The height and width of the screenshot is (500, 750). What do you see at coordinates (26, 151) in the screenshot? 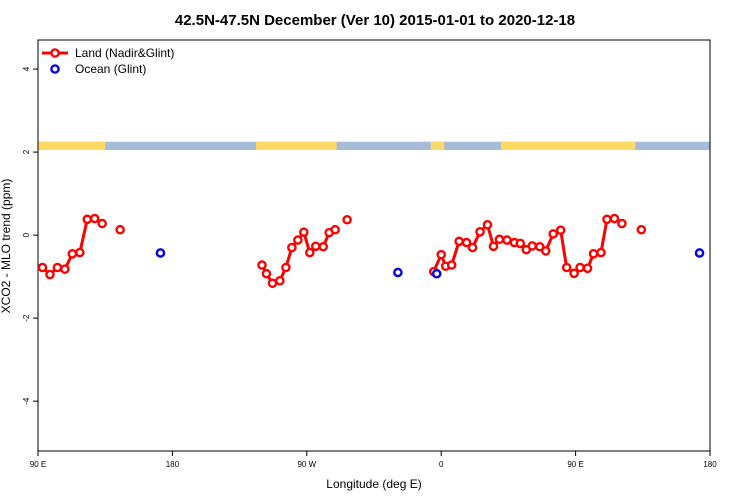
I see `y-tick-label: 2` at bounding box center [26, 151].